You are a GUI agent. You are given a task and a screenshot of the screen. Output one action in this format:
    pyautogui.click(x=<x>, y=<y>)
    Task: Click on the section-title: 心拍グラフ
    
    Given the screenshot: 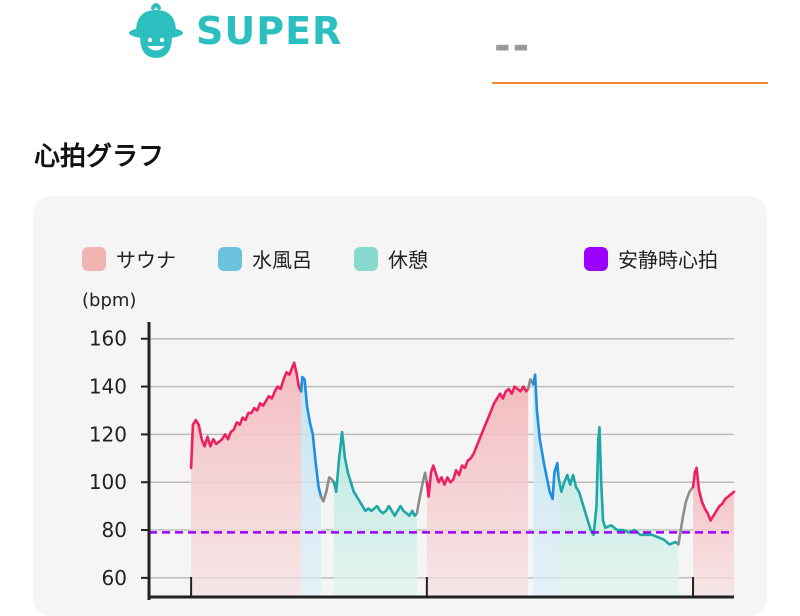 What is the action you would take?
    pyautogui.click(x=99, y=157)
    